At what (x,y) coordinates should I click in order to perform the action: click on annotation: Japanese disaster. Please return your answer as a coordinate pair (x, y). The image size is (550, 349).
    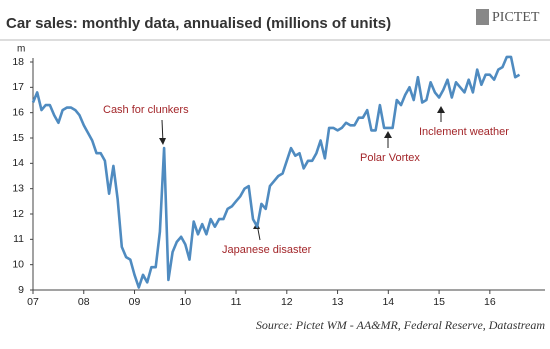
    Looking at the image, I should click on (267, 250).